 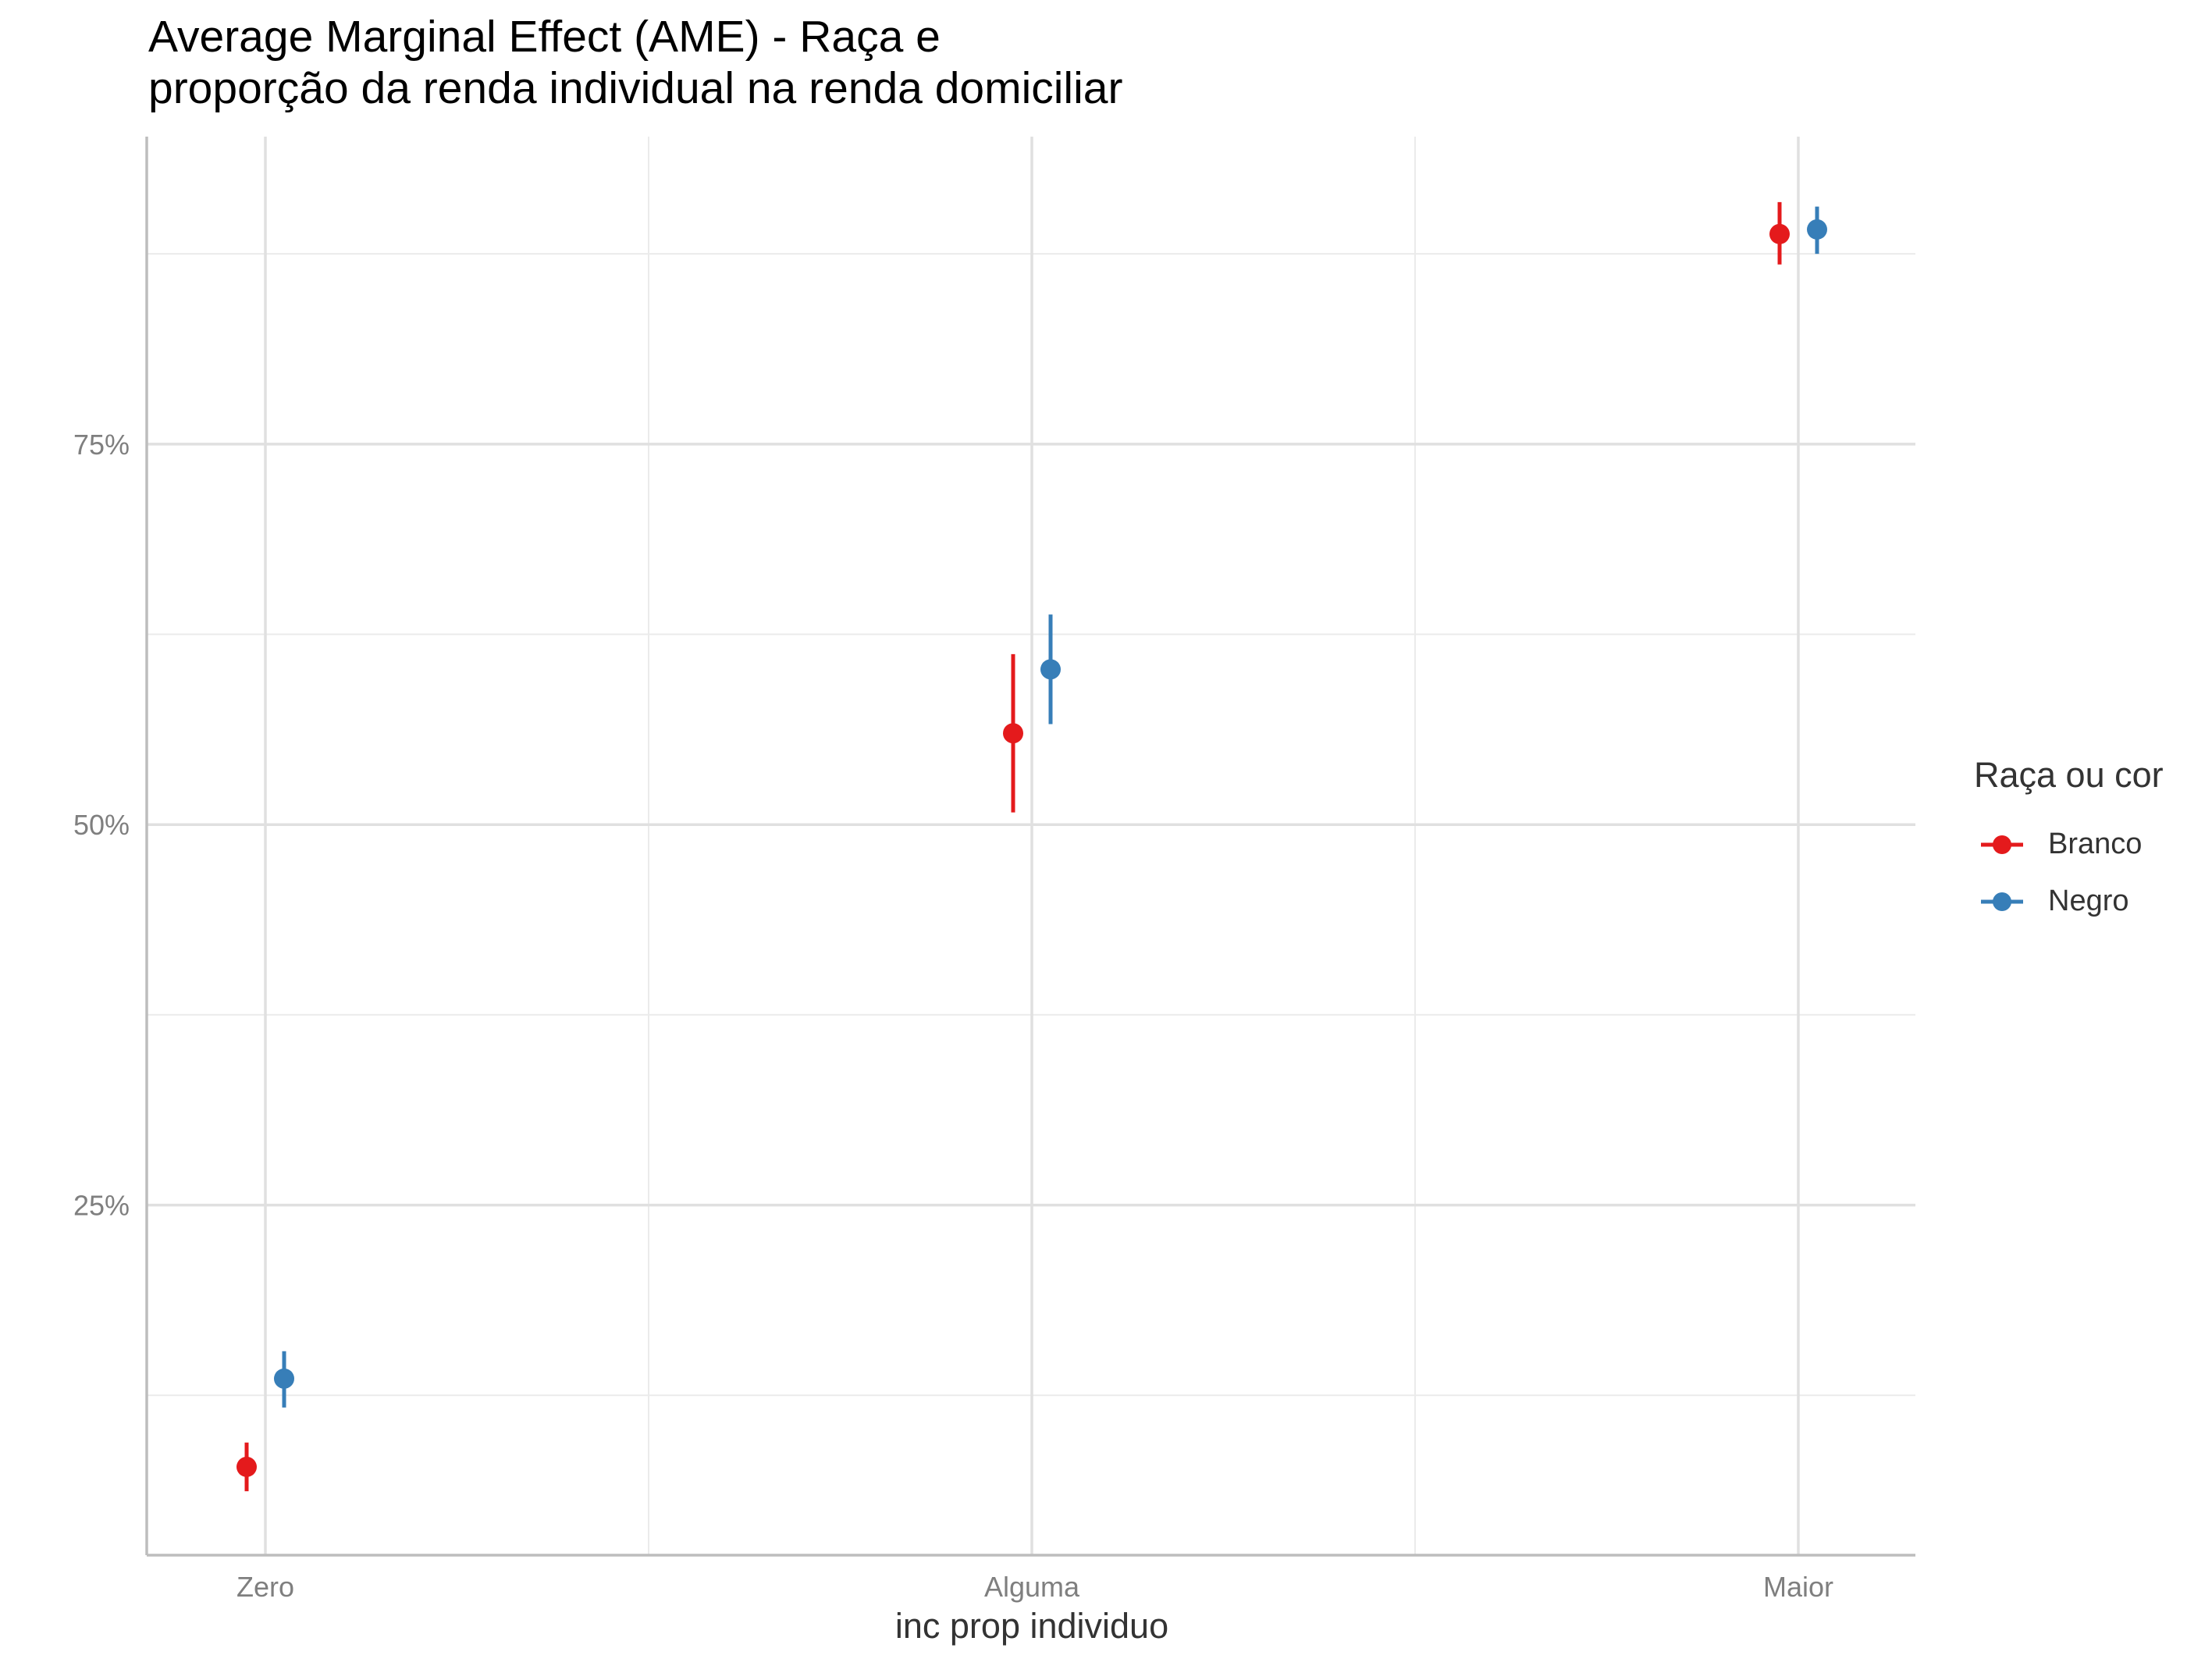 I want to click on legend-item-branco: Branco, so click(x=2088, y=844).